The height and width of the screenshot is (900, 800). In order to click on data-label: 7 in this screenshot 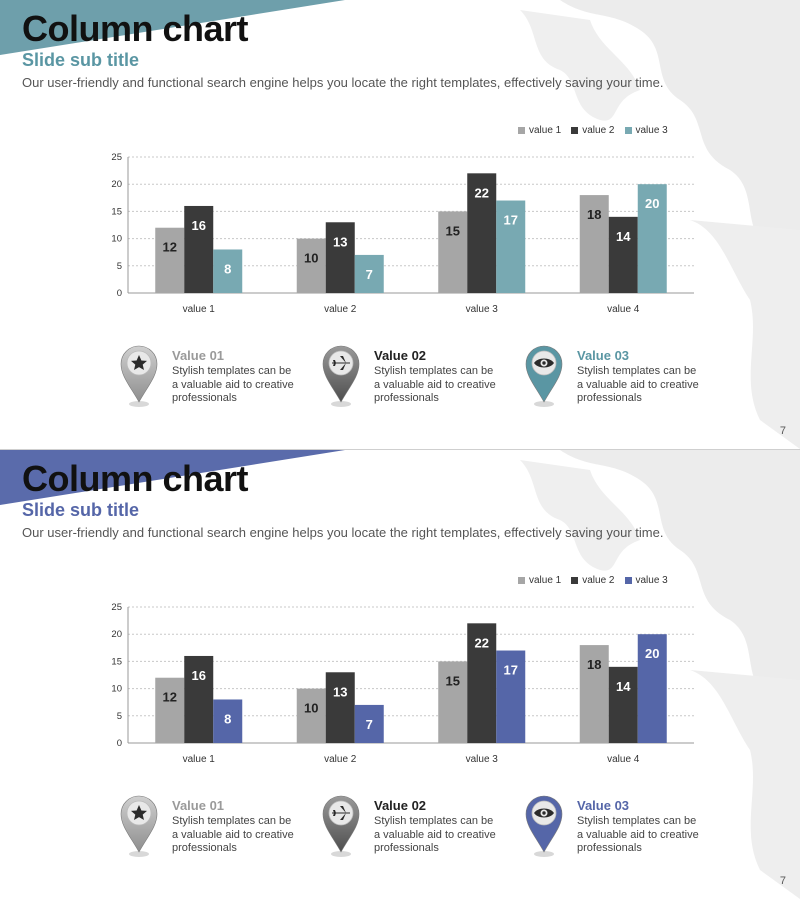, I will do `click(369, 724)`.